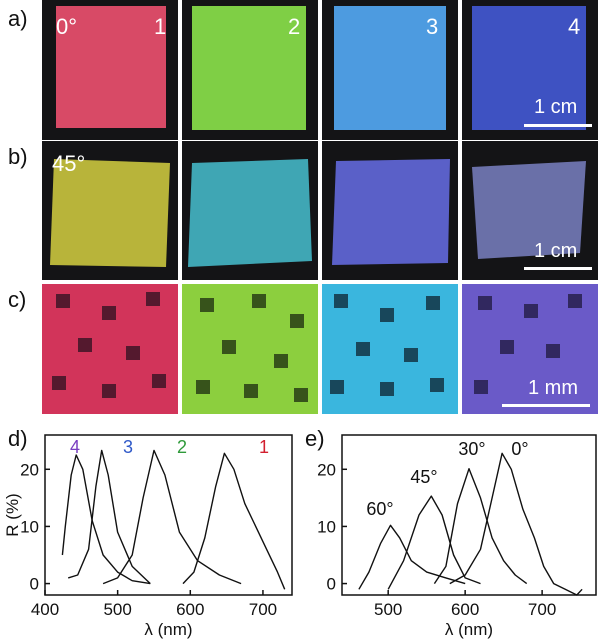 This screenshot has width=599, height=639. What do you see at coordinates (558, 268) in the screenshot?
I see `scale-bar-b` at bounding box center [558, 268].